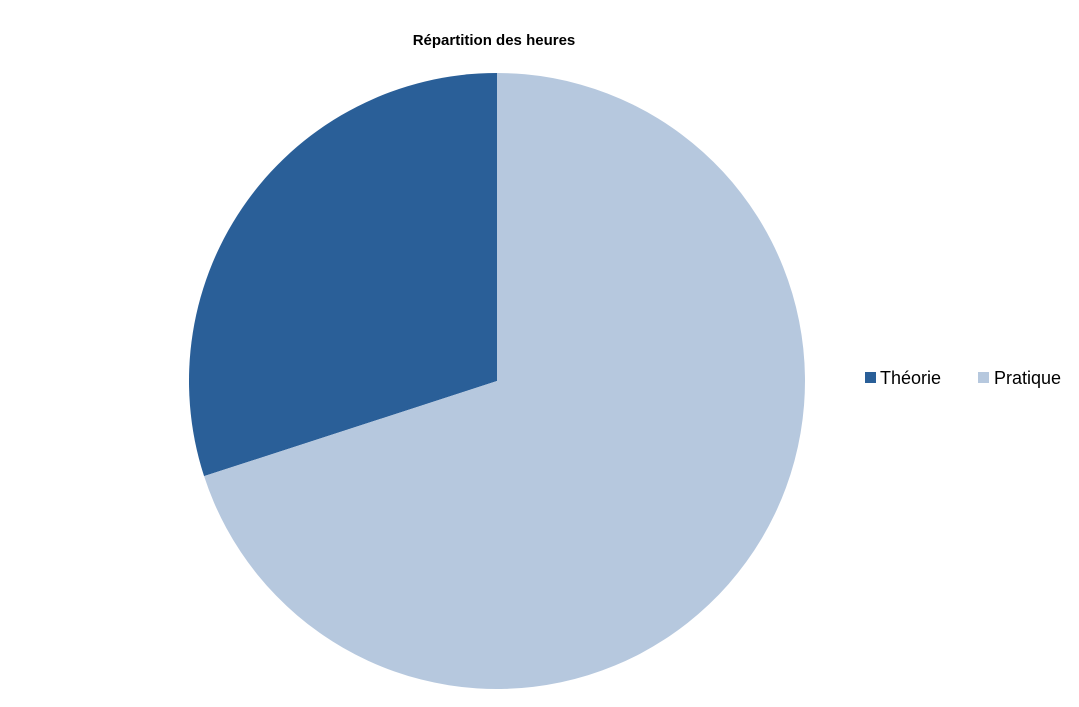  Describe the element at coordinates (963, 378) in the screenshot. I see `legend: Théorie Pratique` at that location.